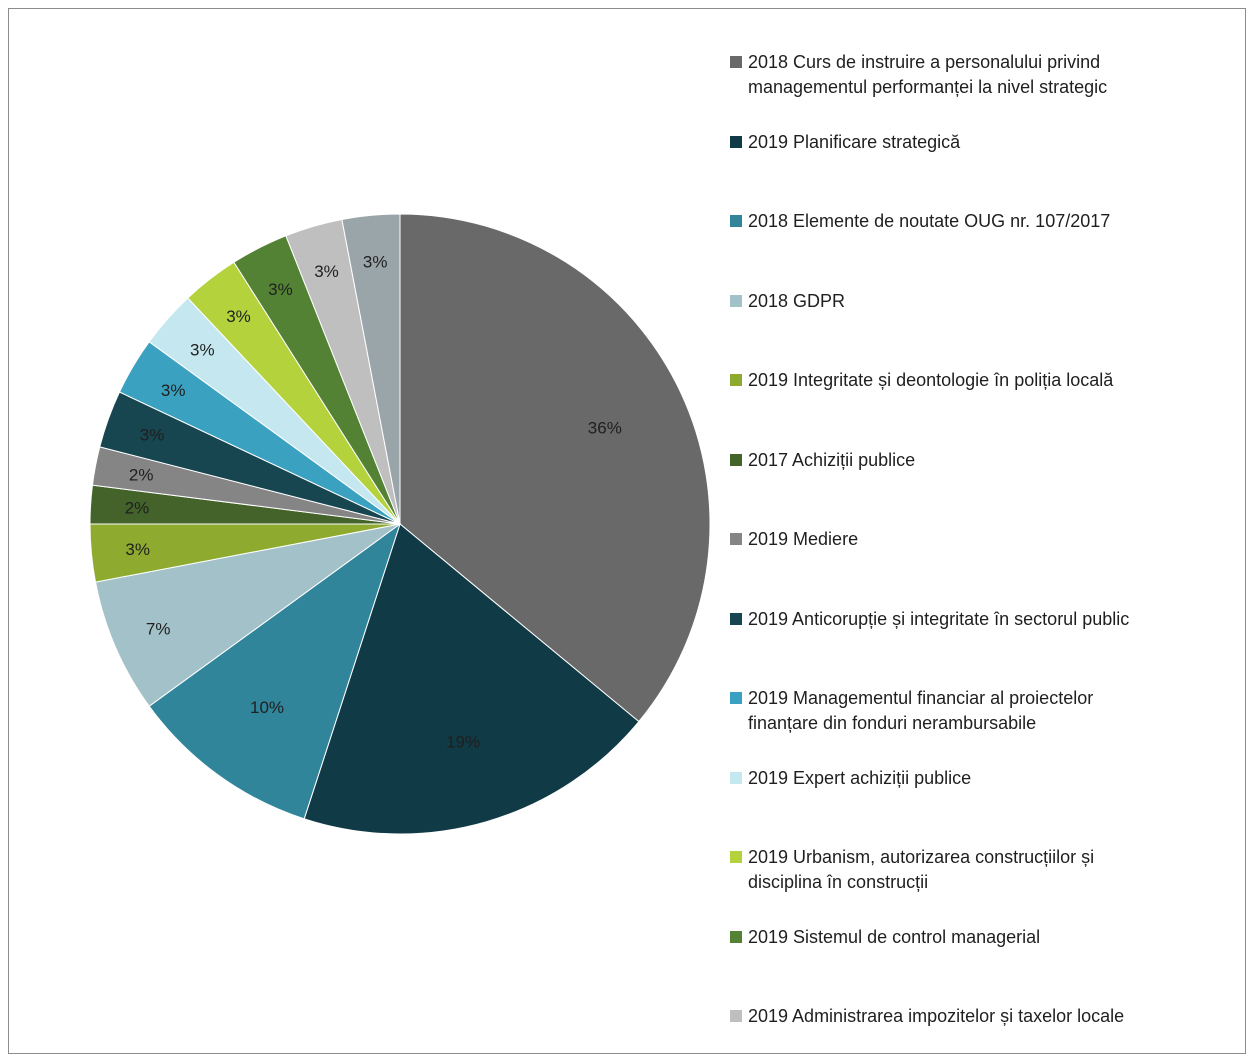 The image size is (1256, 1063). What do you see at coordinates (158, 629) in the screenshot?
I see `slice-label-3: 7%` at bounding box center [158, 629].